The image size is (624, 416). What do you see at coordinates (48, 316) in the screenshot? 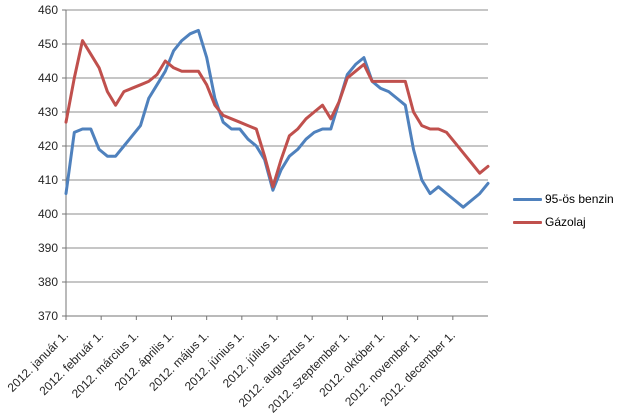
I see `y-axis-label: 370` at bounding box center [48, 316].